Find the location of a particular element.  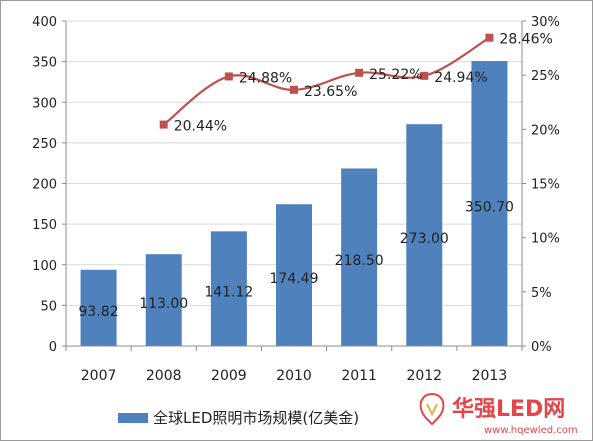

bar-data-label: 93.82 is located at coordinates (99, 312).